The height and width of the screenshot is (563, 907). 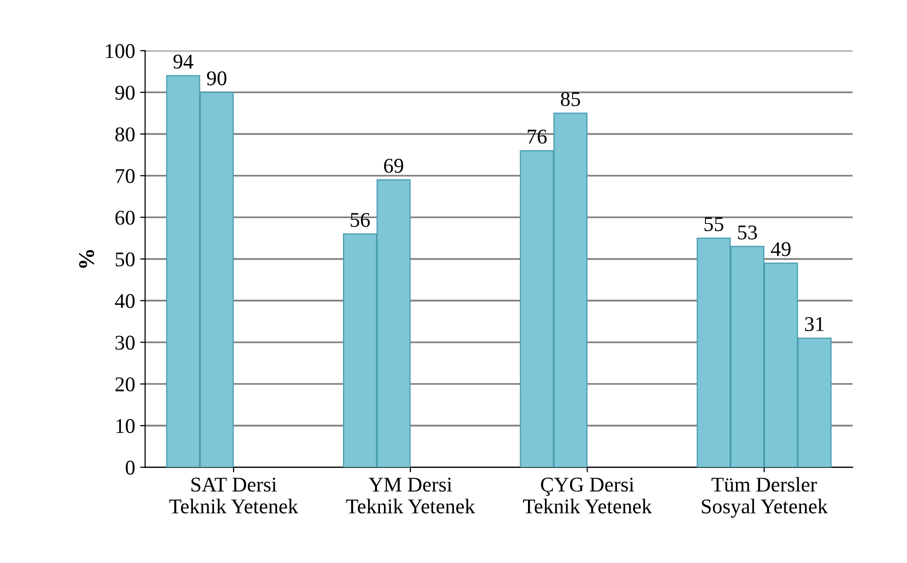 I want to click on data-label: 31, so click(x=814, y=324).